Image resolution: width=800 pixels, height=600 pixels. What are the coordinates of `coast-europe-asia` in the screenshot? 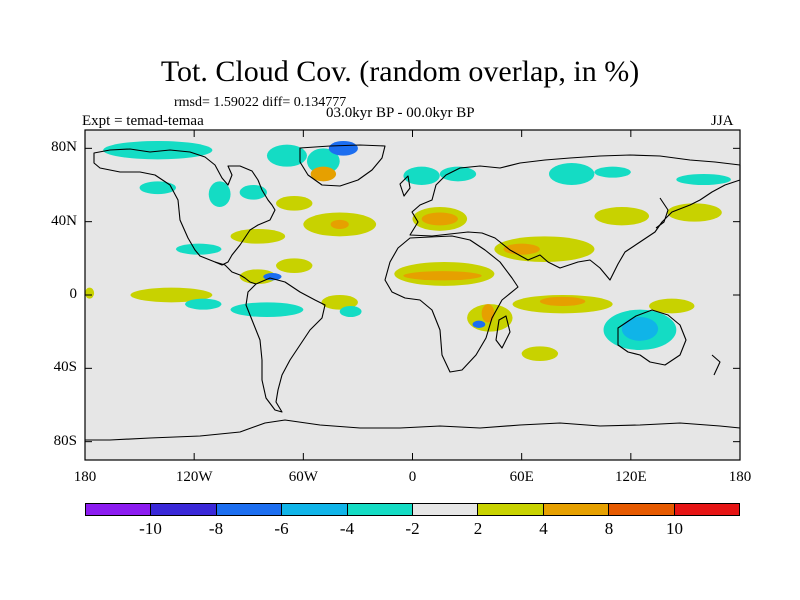 It's located at (575, 217).